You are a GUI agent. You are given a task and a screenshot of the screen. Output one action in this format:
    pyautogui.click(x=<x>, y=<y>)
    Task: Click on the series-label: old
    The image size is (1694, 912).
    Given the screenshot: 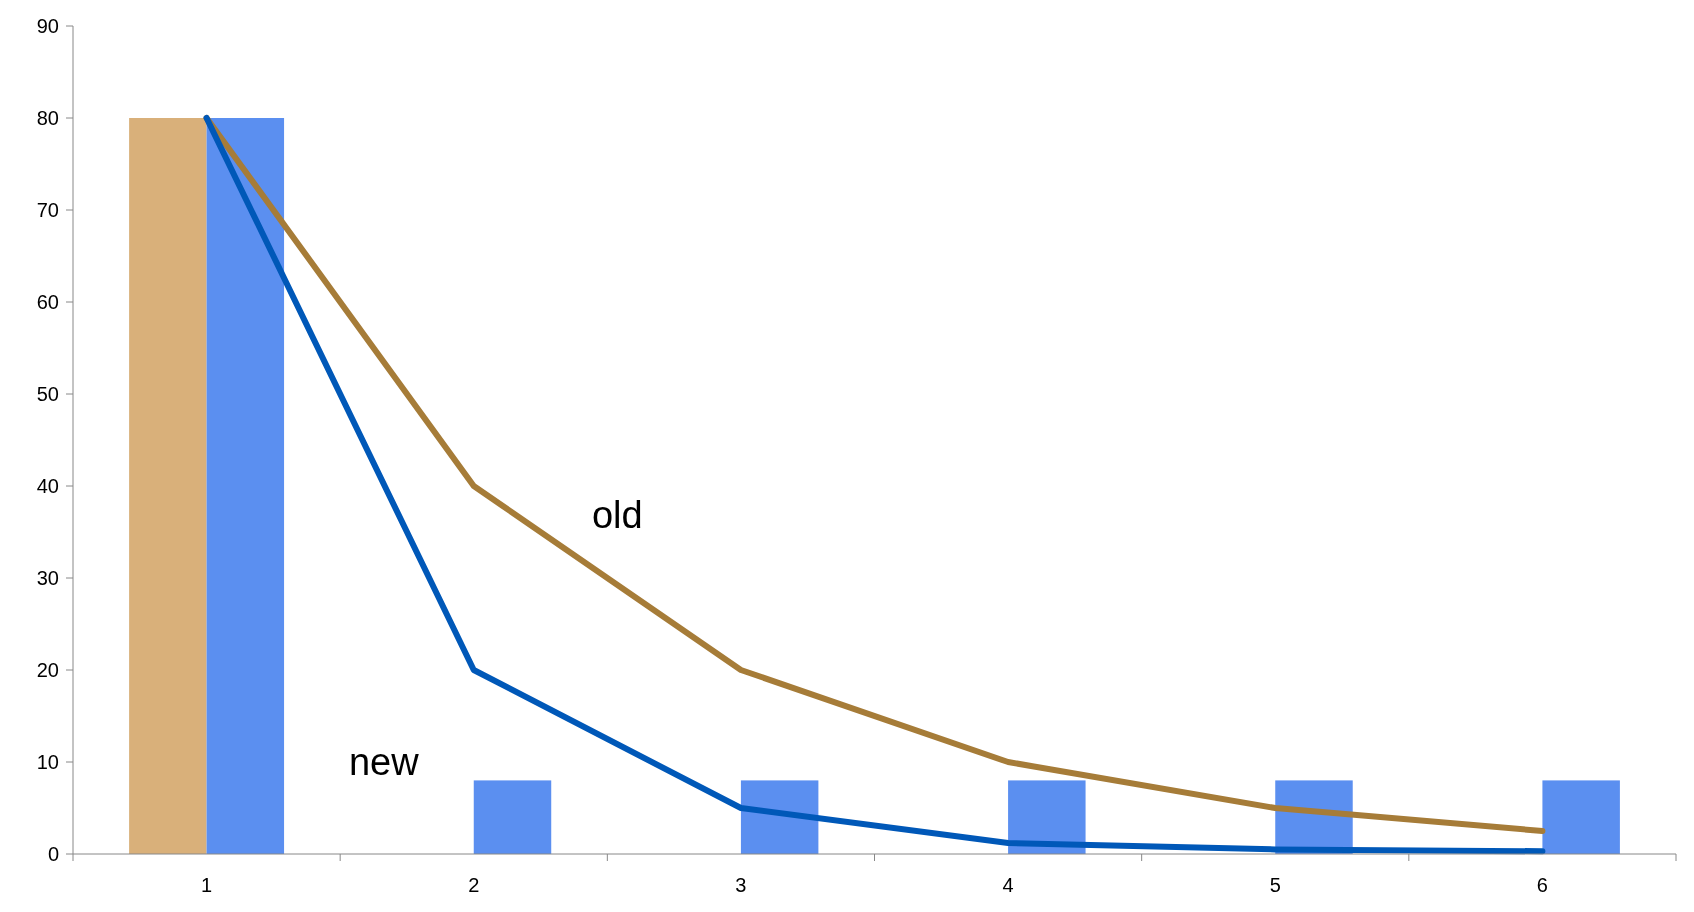 What is the action you would take?
    pyautogui.click(x=617, y=515)
    